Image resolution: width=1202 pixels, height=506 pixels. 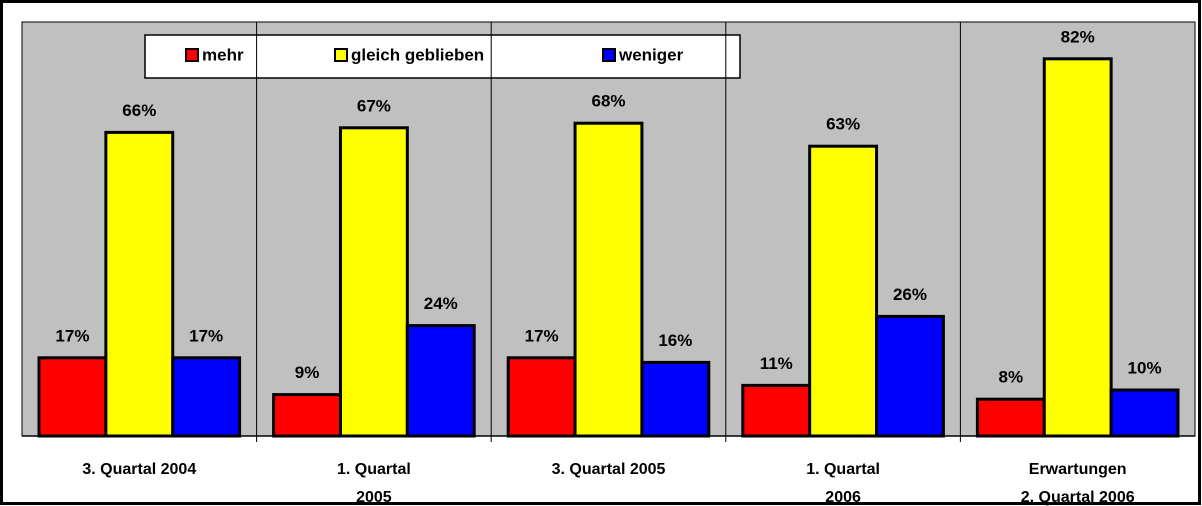 What do you see at coordinates (843, 124) in the screenshot?
I see `data-label: 63%` at bounding box center [843, 124].